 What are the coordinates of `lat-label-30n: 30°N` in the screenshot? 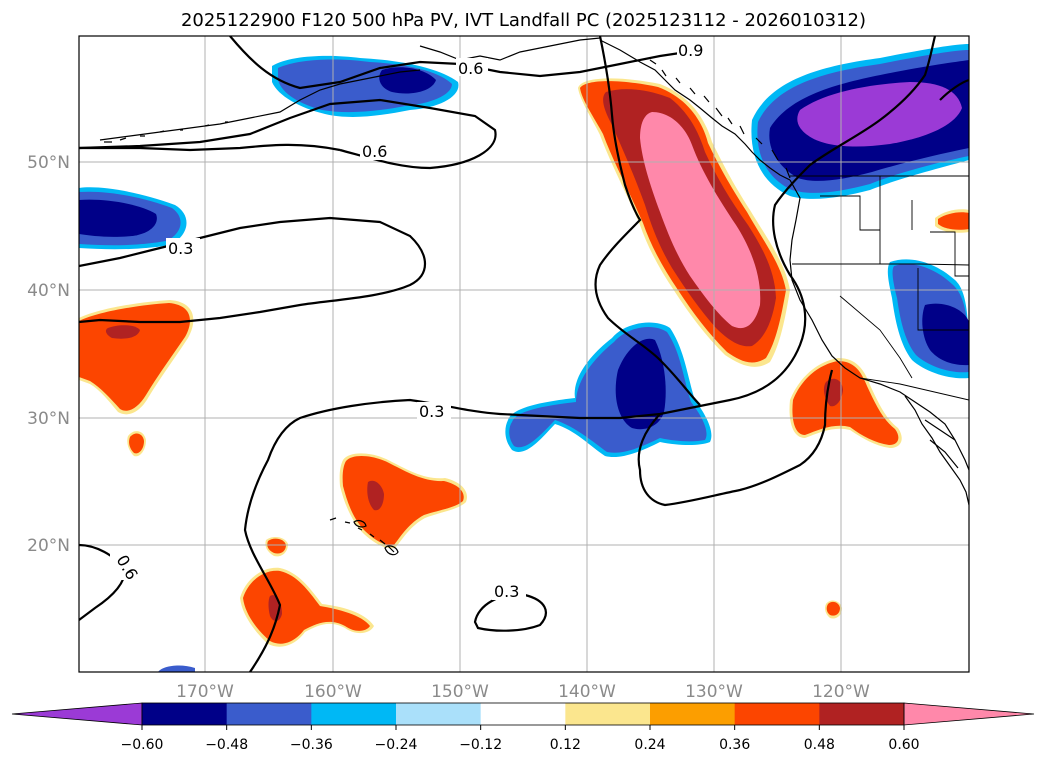 It's located at (48, 419).